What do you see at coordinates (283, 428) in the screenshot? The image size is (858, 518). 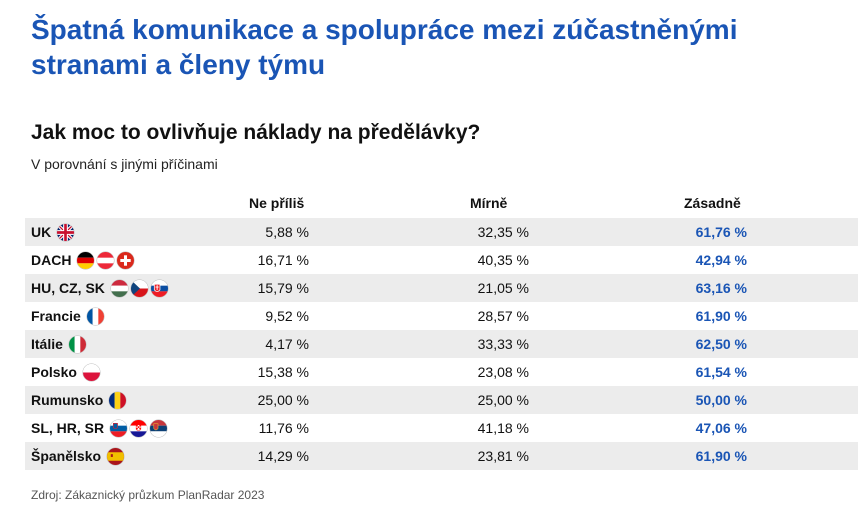 I see `value-ne-prilis: 11,76 %` at bounding box center [283, 428].